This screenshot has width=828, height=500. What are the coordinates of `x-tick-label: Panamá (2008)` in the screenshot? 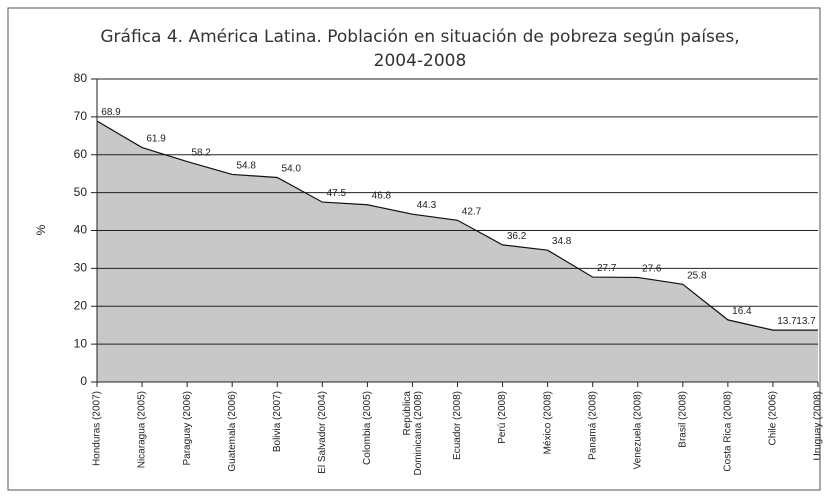 It's located at (592, 425).